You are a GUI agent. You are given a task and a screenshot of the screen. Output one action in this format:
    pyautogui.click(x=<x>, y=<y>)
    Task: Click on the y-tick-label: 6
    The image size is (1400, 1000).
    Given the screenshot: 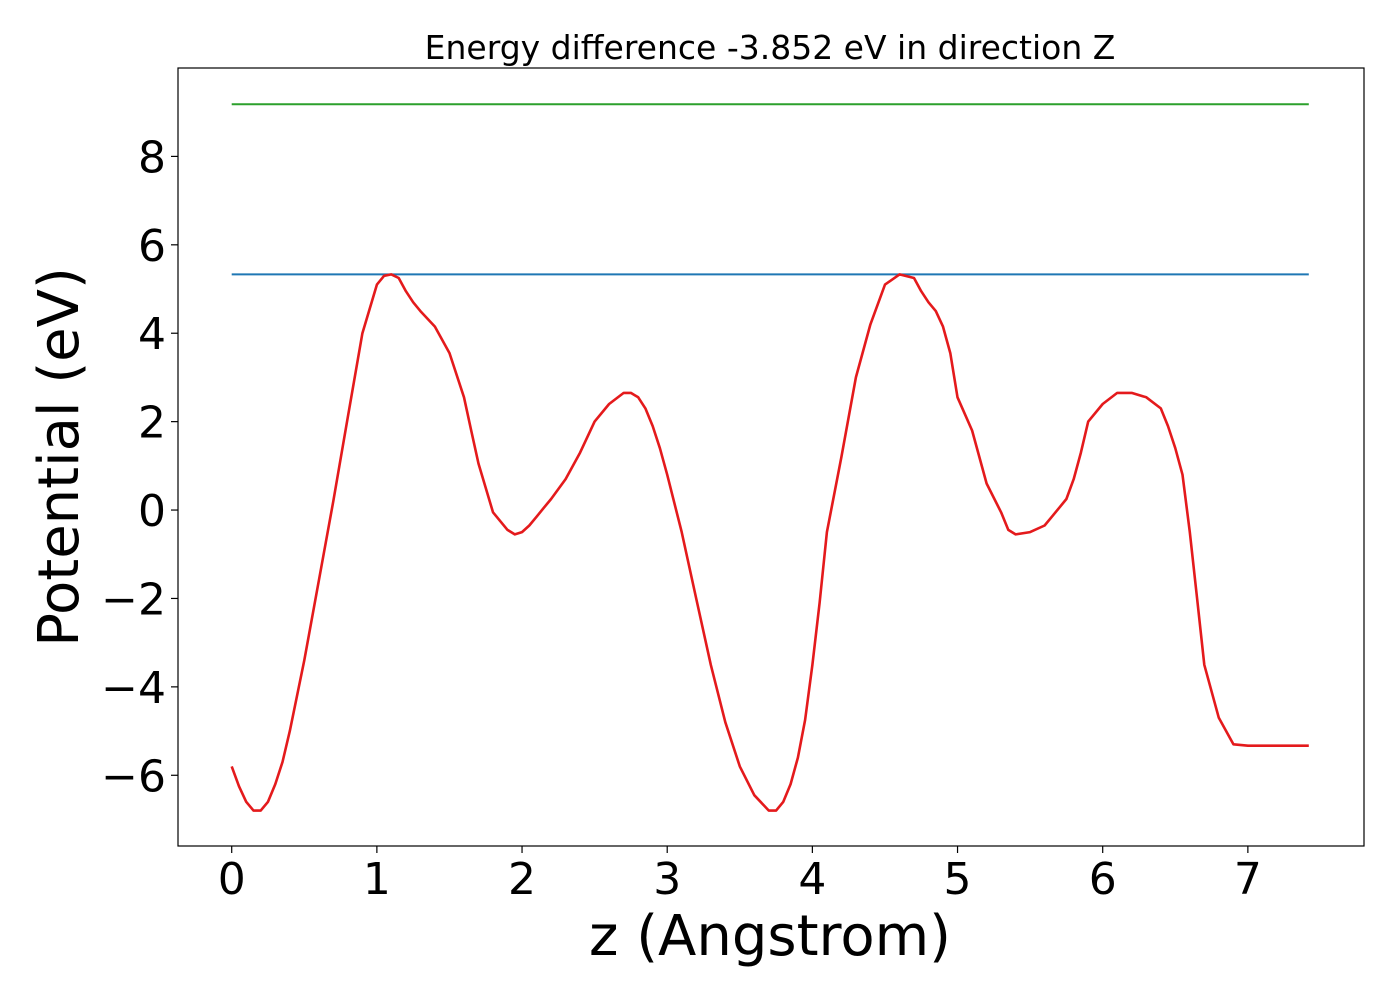 What is the action you would take?
    pyautogui.click(x=152, y=246)
    